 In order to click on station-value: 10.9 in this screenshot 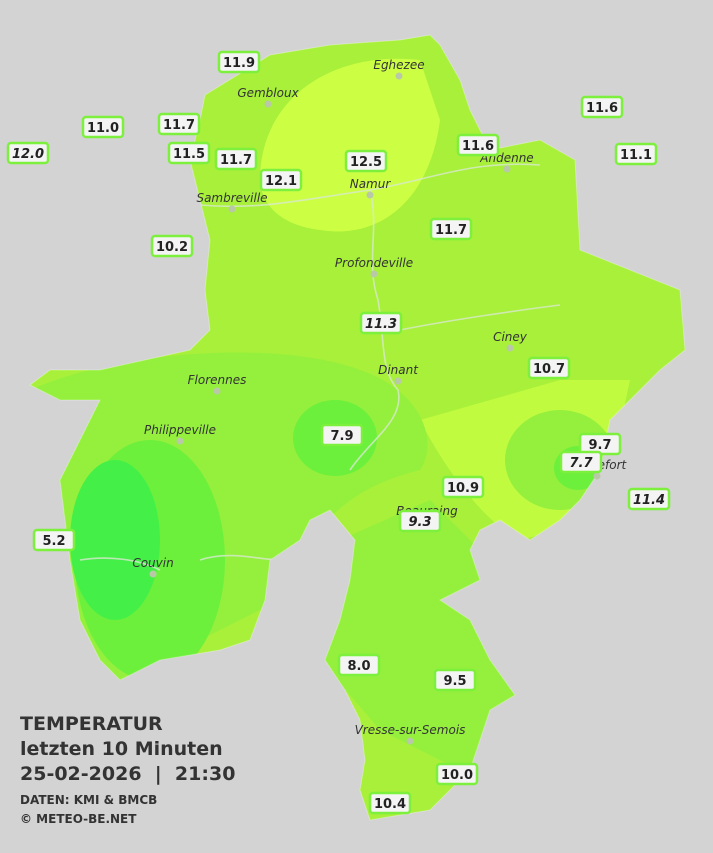, I will do `click(463, 488)`.